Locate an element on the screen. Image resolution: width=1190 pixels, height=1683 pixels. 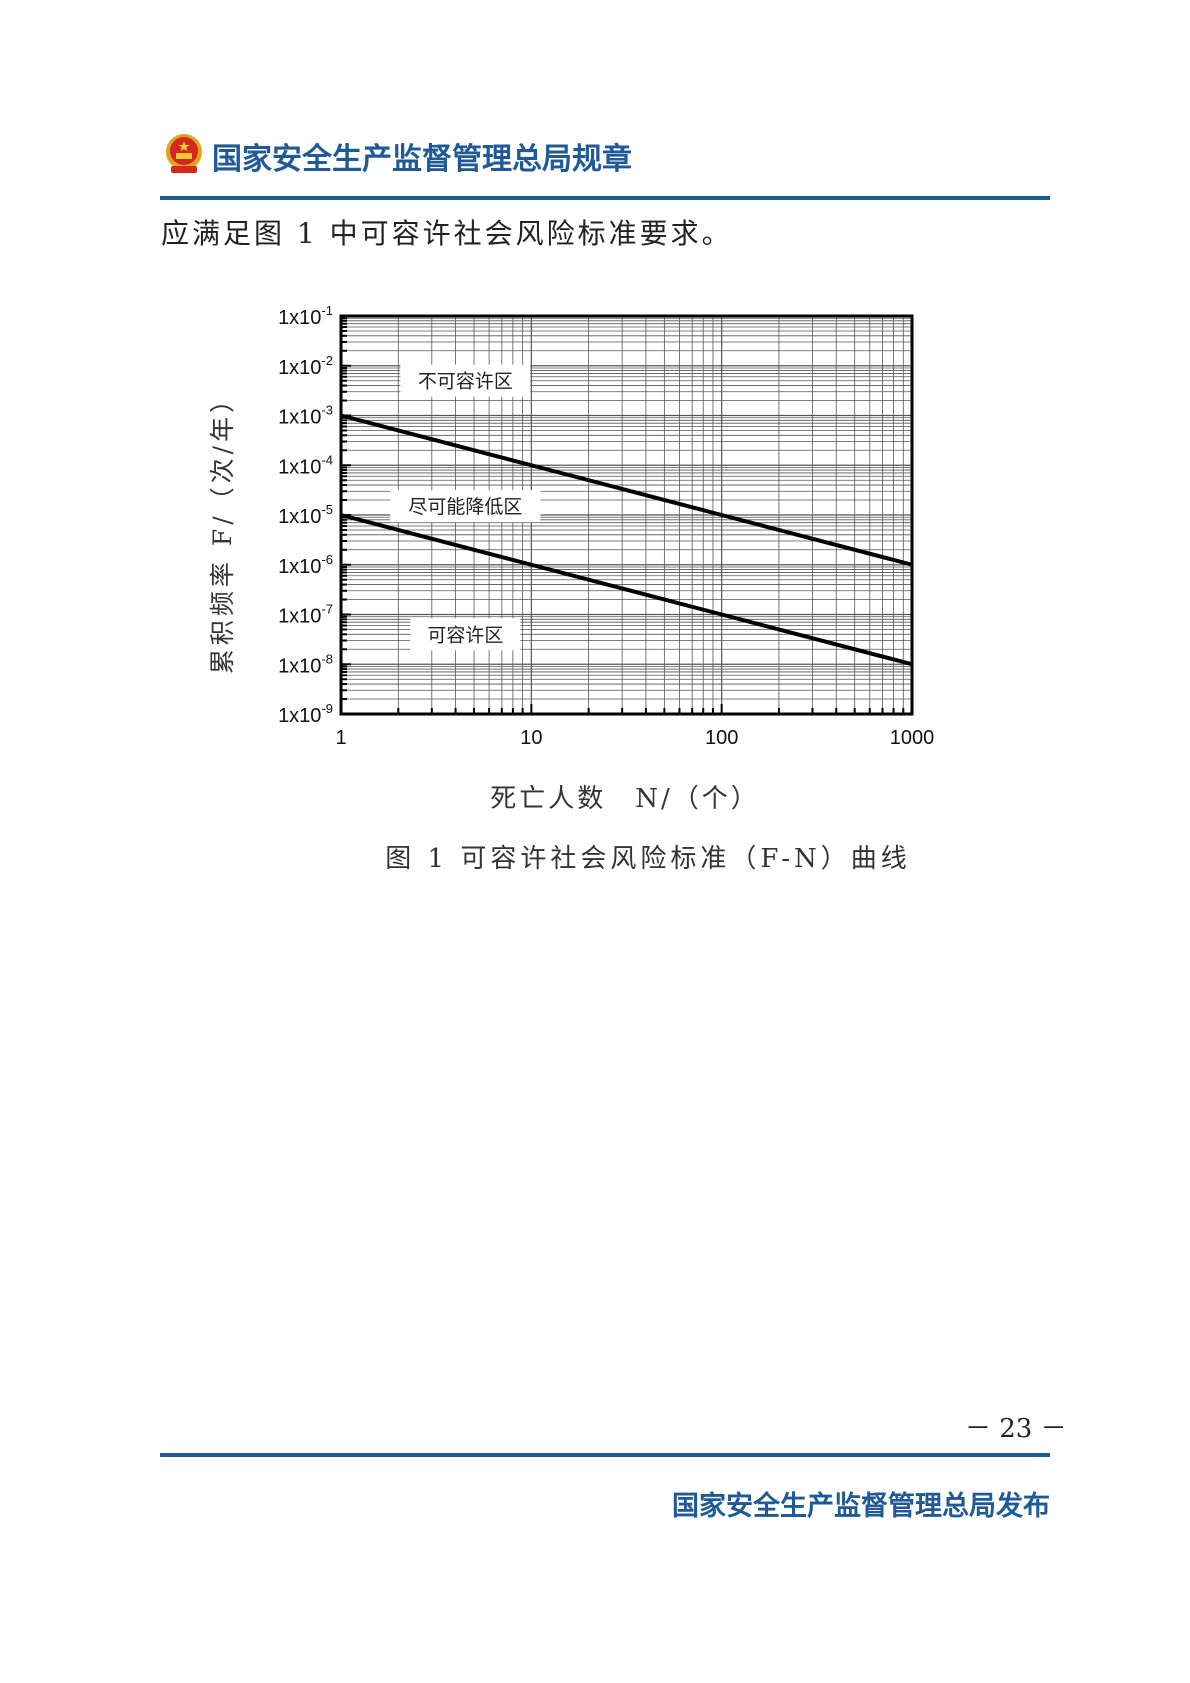
x-axis-label: 死亡人数 N/（个） is located at coordinates (625, 799).